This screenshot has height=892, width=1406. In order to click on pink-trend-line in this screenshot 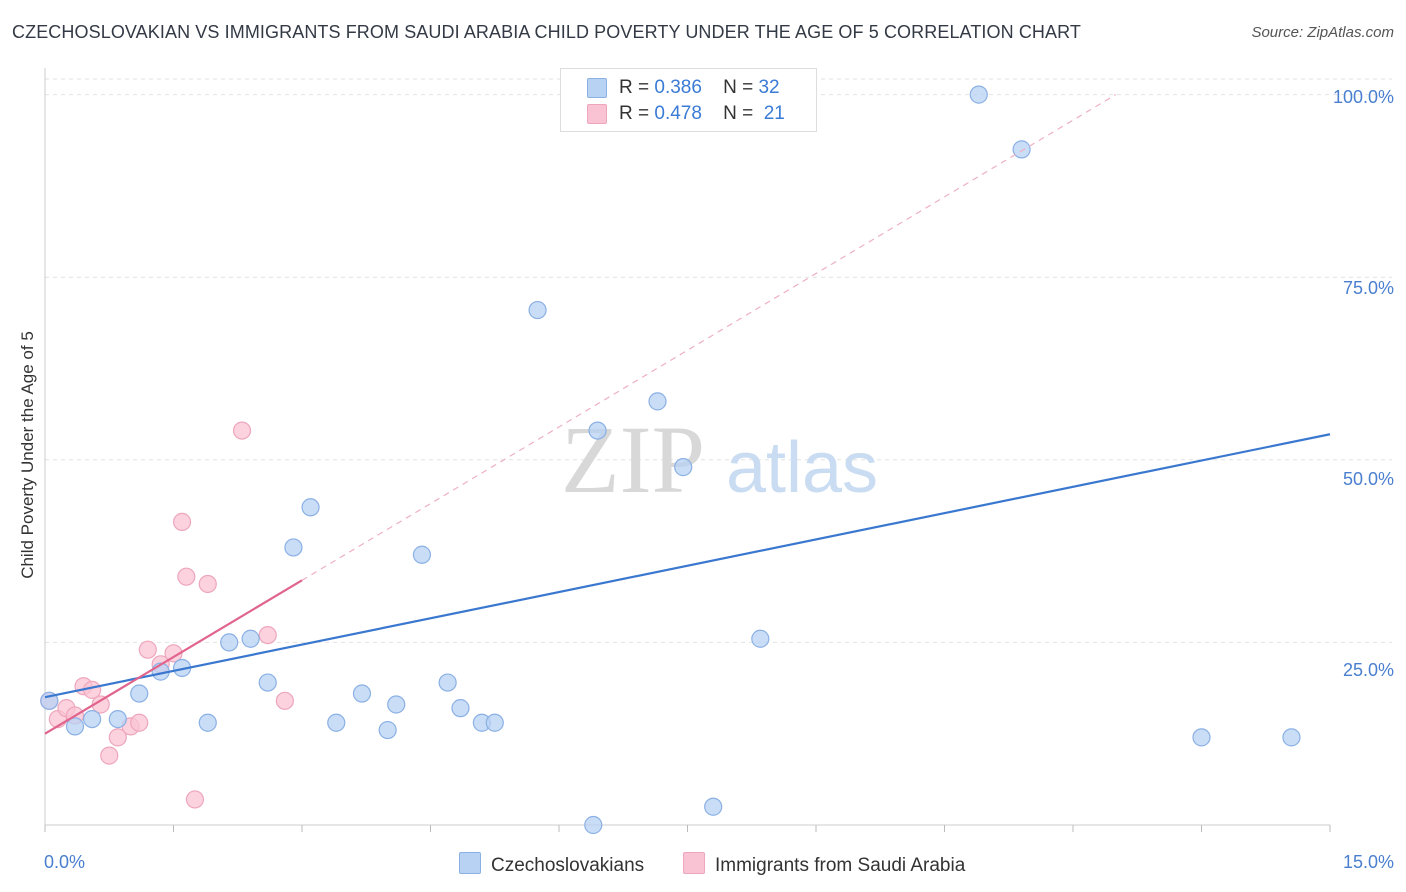, I will do `click(173, 657)`.